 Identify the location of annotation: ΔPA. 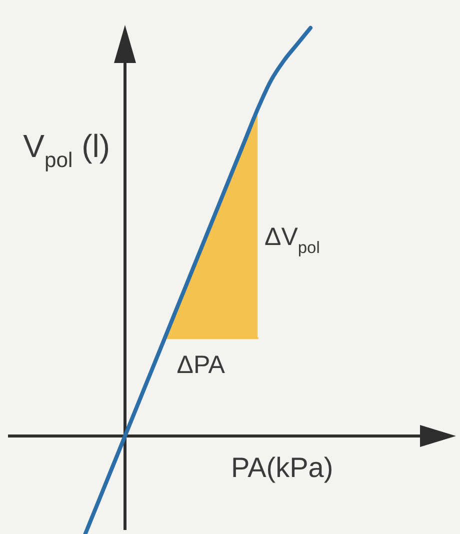
(201, 365).